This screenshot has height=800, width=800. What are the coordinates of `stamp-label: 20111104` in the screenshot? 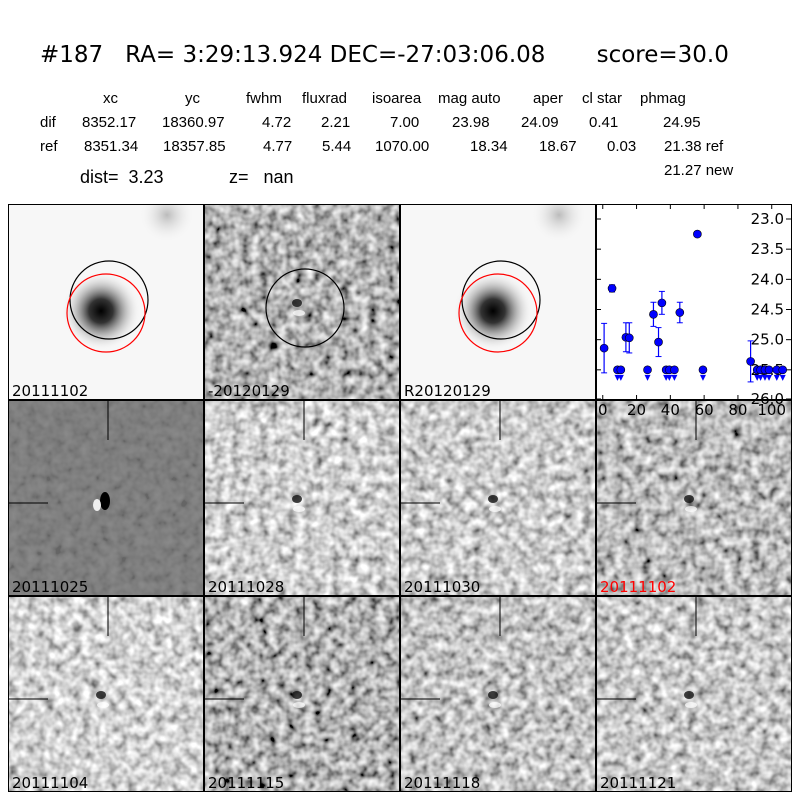 It's located at (50, 783).